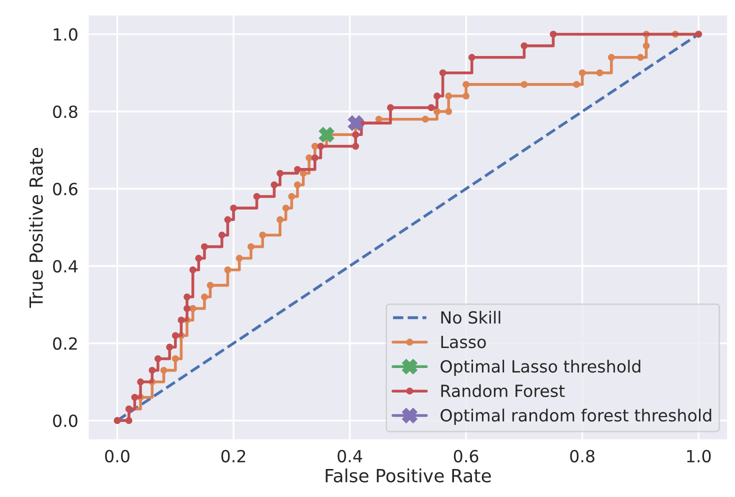  I want to click on y-tick-label: 0.2, so click(65, 343).